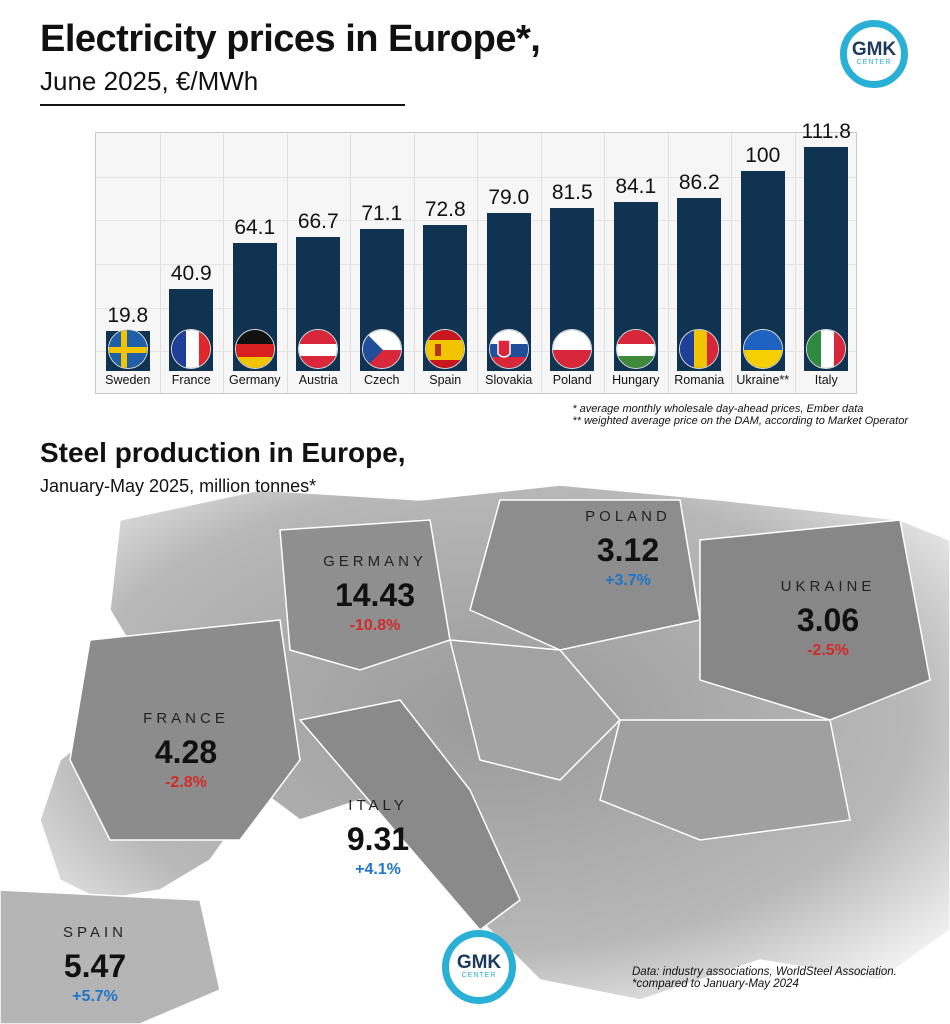  I want to click on country-name-ukraine: UKRAINE, so click(828, 586).